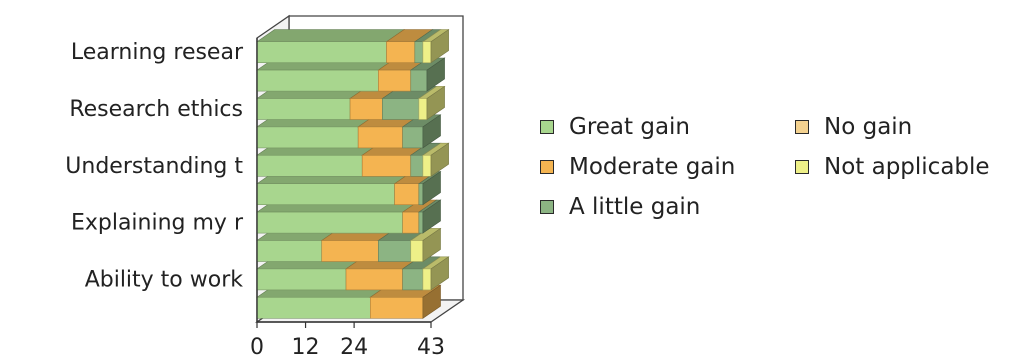 The image size is (1034, 360). Describe the element at coordinates (313, 307) in the screenshot. I see `bar-9-great-gain` at that location.